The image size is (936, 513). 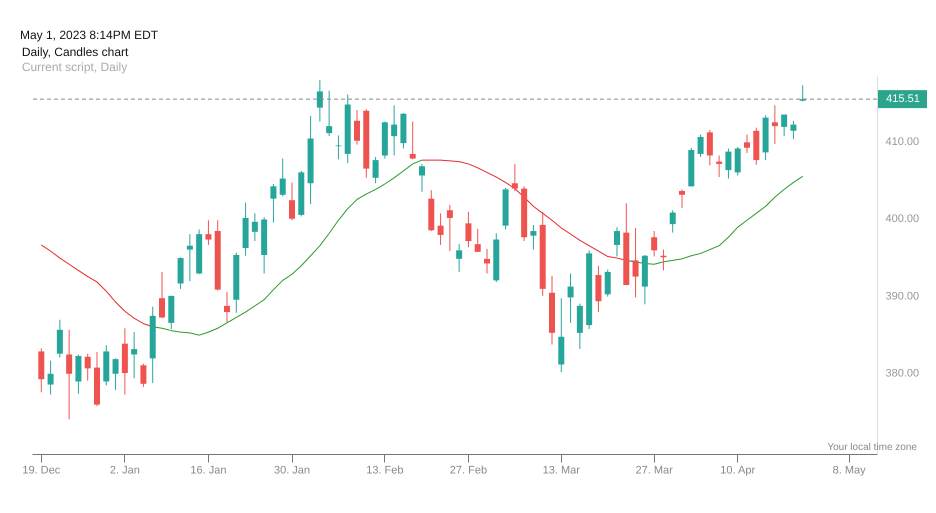 I want to click on x-tick-label: 8. May, so click(x=849, y=470).